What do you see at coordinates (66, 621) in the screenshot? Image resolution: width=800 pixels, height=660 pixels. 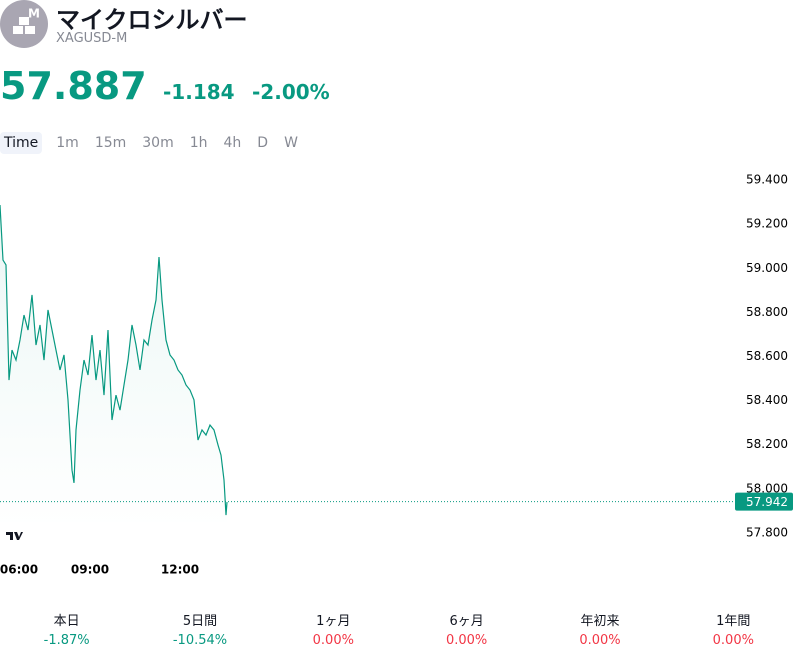 I see `period-label: 本日` at bounding box center [66, 621].